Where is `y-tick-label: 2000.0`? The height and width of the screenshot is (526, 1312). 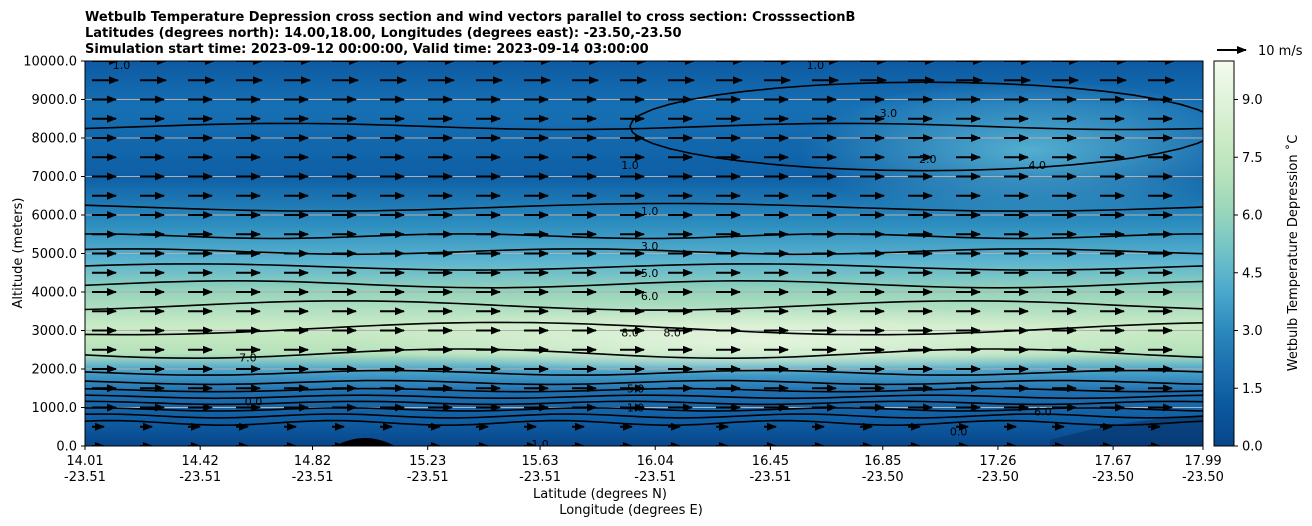 y-tick-label: 2000.0 is located at coordinates (55, 370).